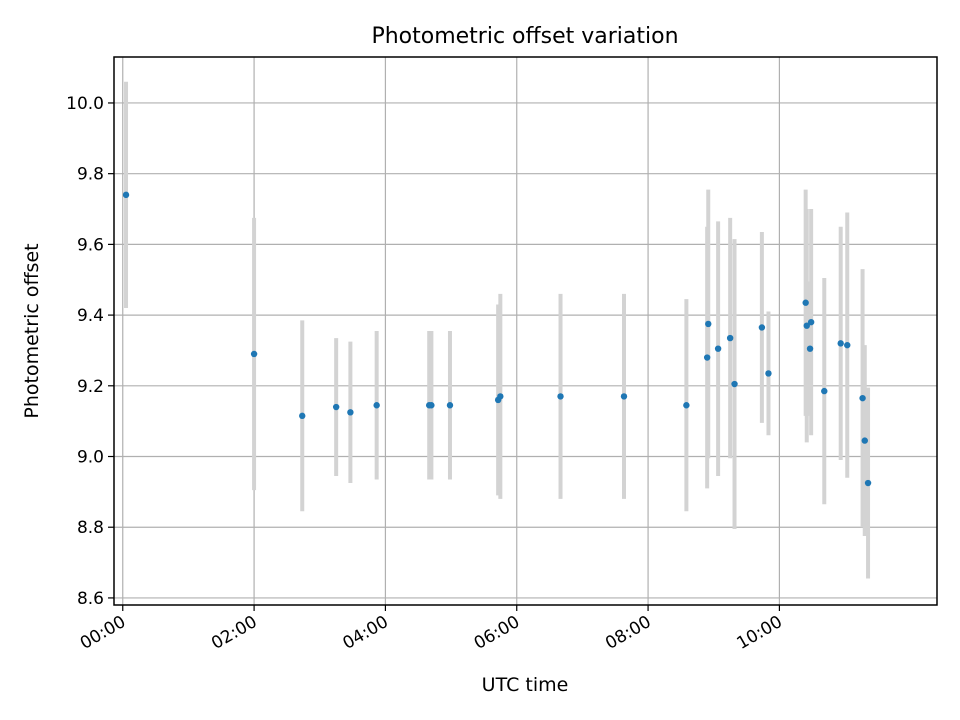  I want to click on y-tick-label: 9.6, so click(90, 245).